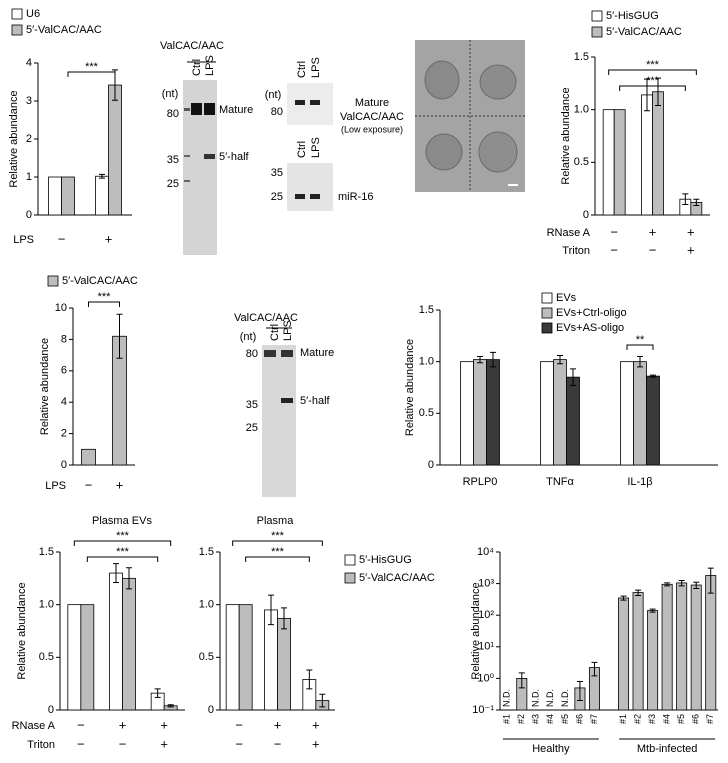 The image size is (728, 763). What do you see at coordinates (470, 116) in the screenshot?
I see `micrograph` at bounding box center [470, 116].